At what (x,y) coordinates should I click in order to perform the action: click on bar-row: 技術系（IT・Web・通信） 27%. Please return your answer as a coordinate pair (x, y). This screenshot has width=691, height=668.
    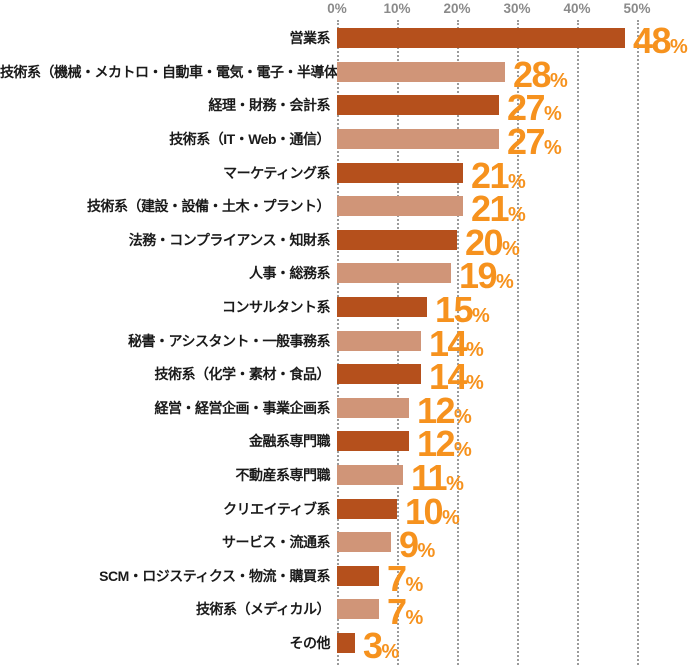
    Looking at the image, I should click on (345, 141).